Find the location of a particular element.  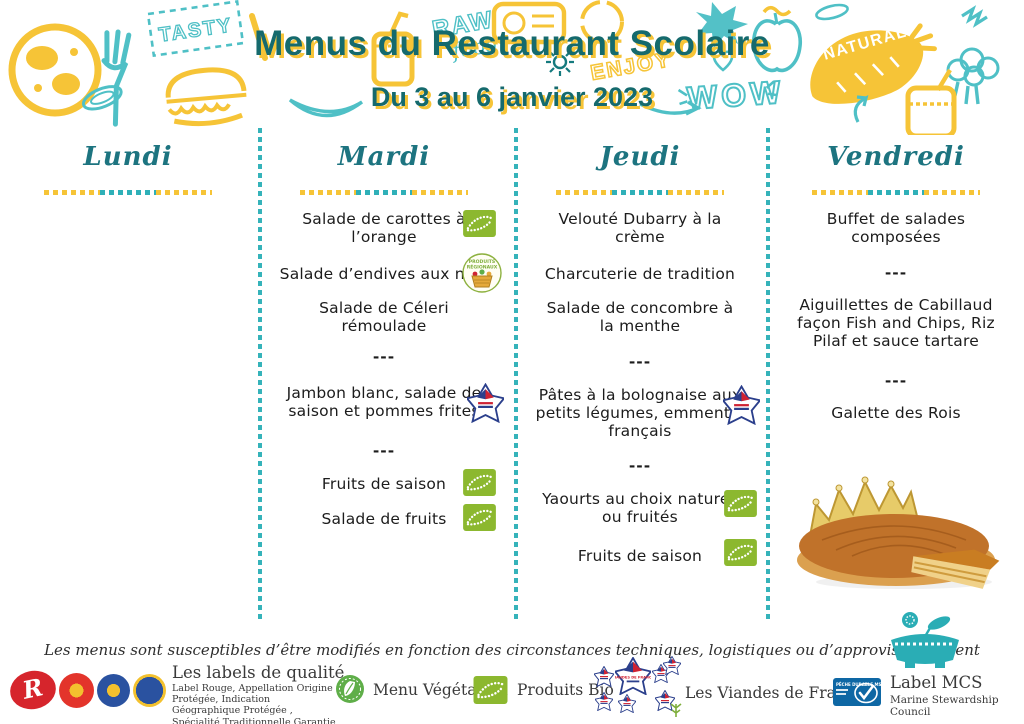

stg-logo is located at coordinates (149, 690).